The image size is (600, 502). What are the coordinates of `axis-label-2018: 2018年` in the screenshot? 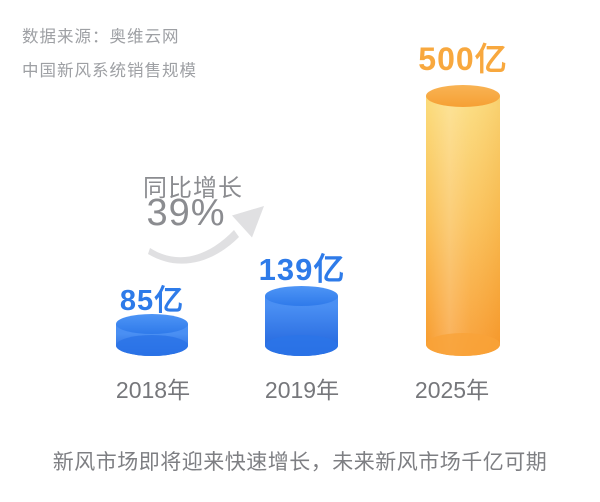 It's located at (153, 390).